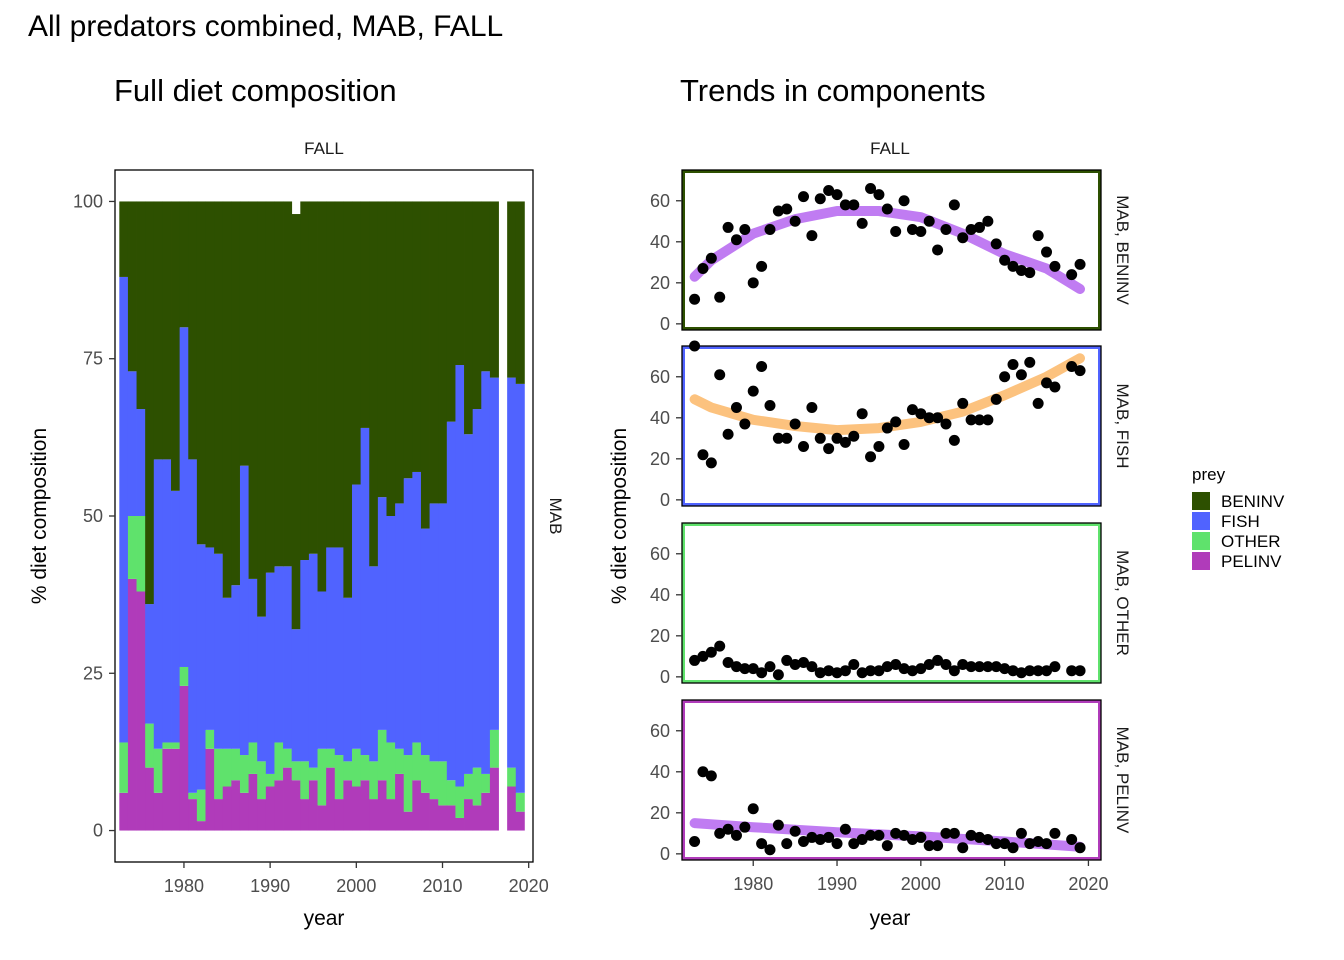  What do you see at coordinates (279, 384) in the screenshot?
I see `bar-beninv-1991` at bounding box center [279, 384].